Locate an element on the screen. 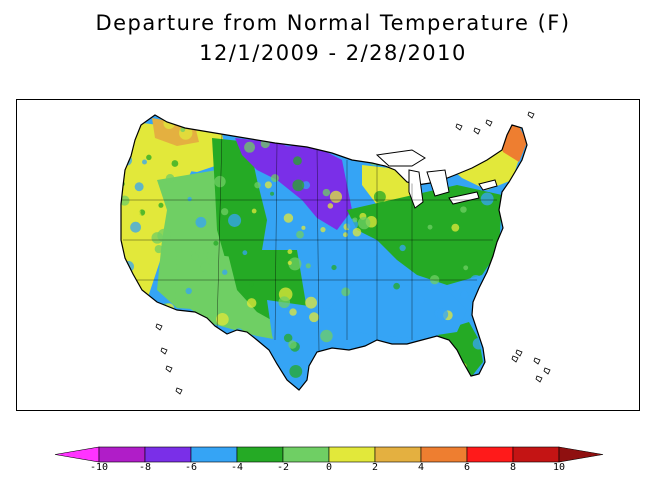 Image resolution: width=666 pixels, height=481 pixels. anomaly-region-southeast is located at coordinates (397, 309).